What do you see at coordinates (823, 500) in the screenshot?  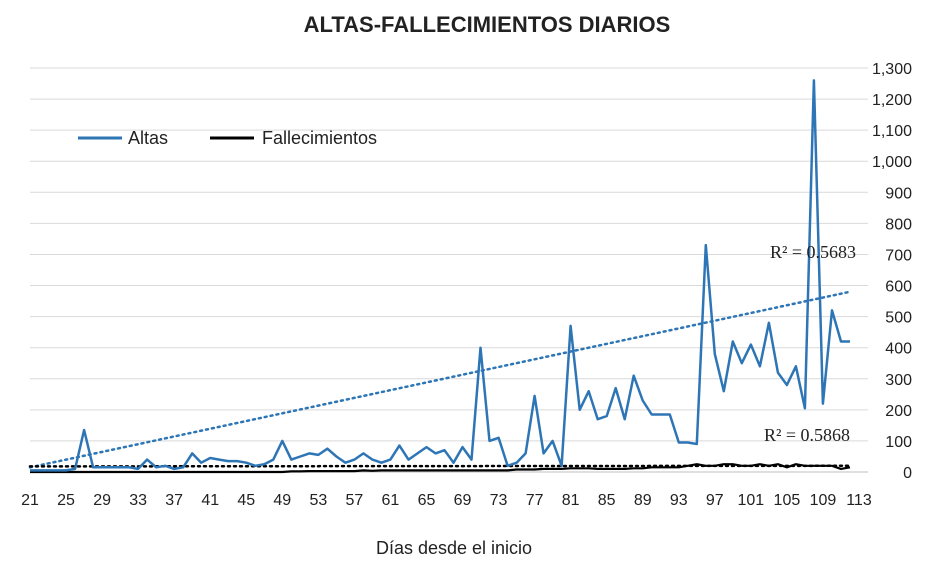 I see `x-tick-label: 109` at bounding box center [823, 500].